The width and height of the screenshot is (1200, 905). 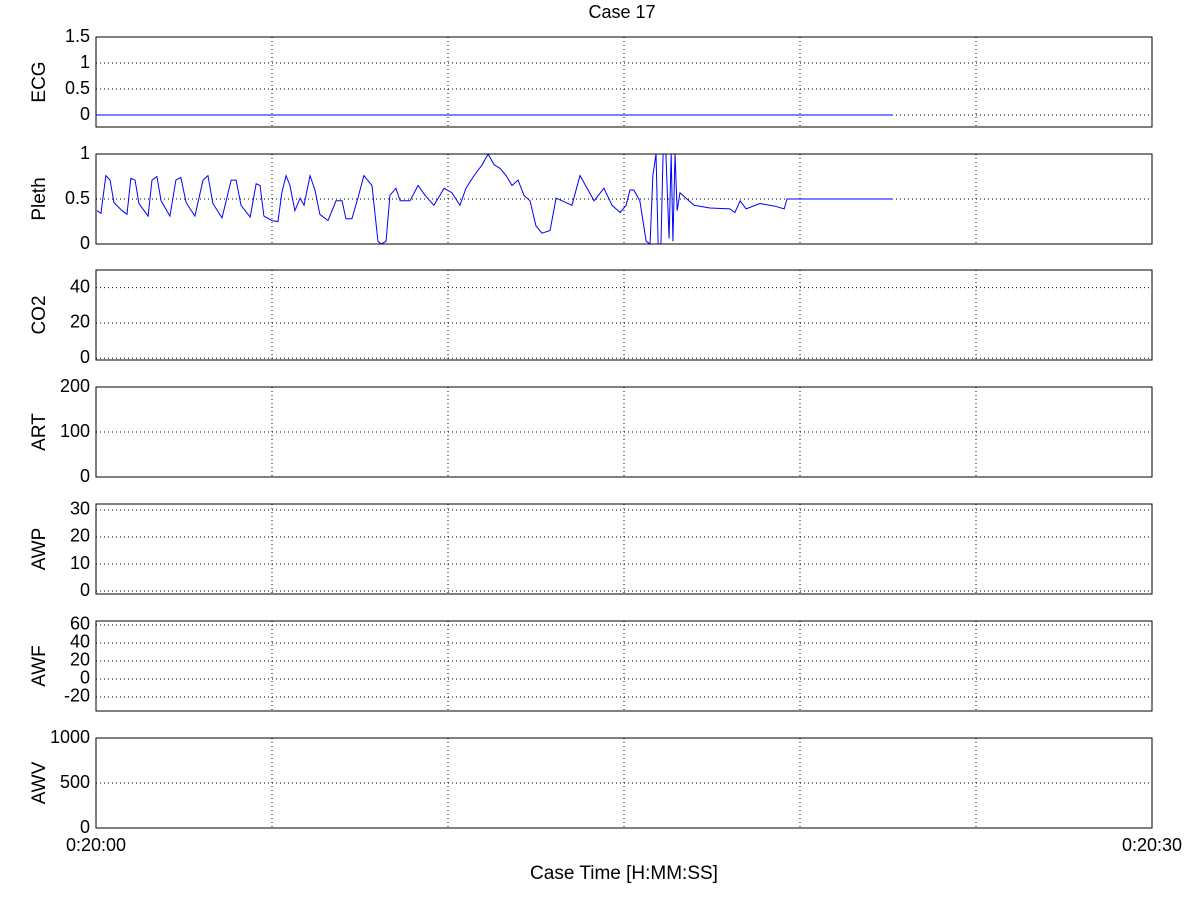 I want to click on panel: CO2 0 20 40, so click(x=591, y=318).